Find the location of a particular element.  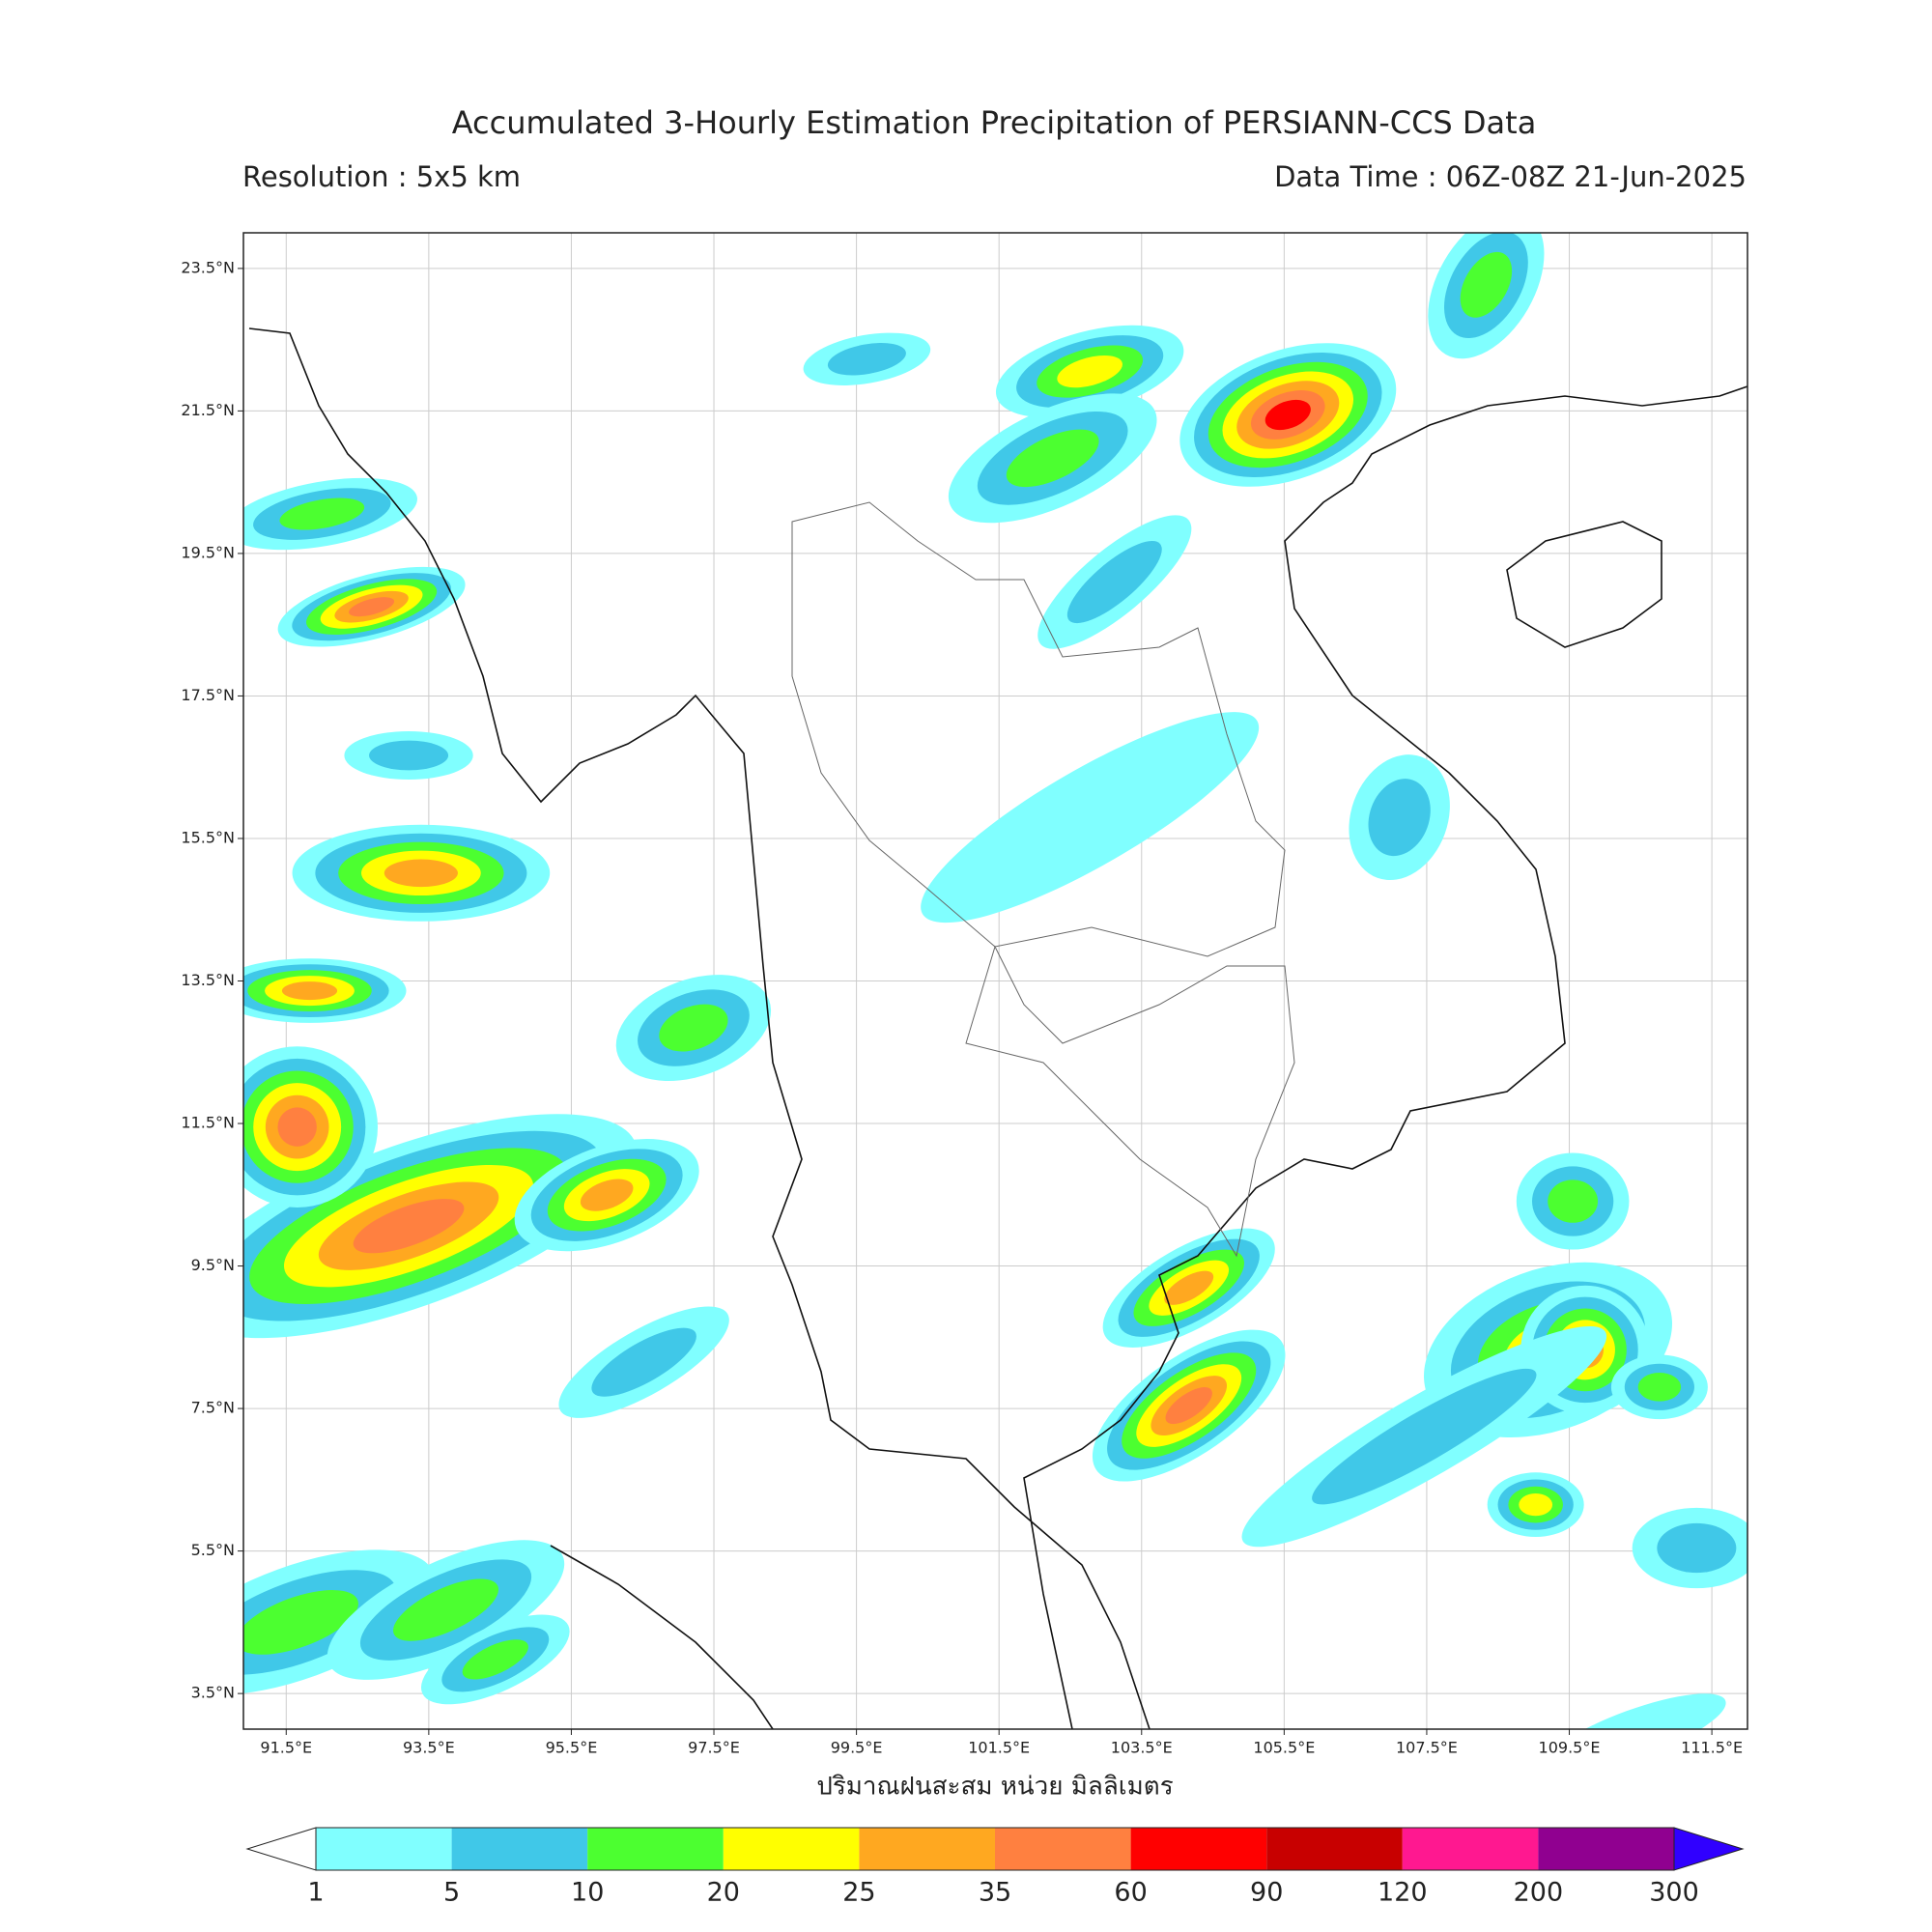

y-tick-label: 11.5°N is located at coordinates (208, 1123).